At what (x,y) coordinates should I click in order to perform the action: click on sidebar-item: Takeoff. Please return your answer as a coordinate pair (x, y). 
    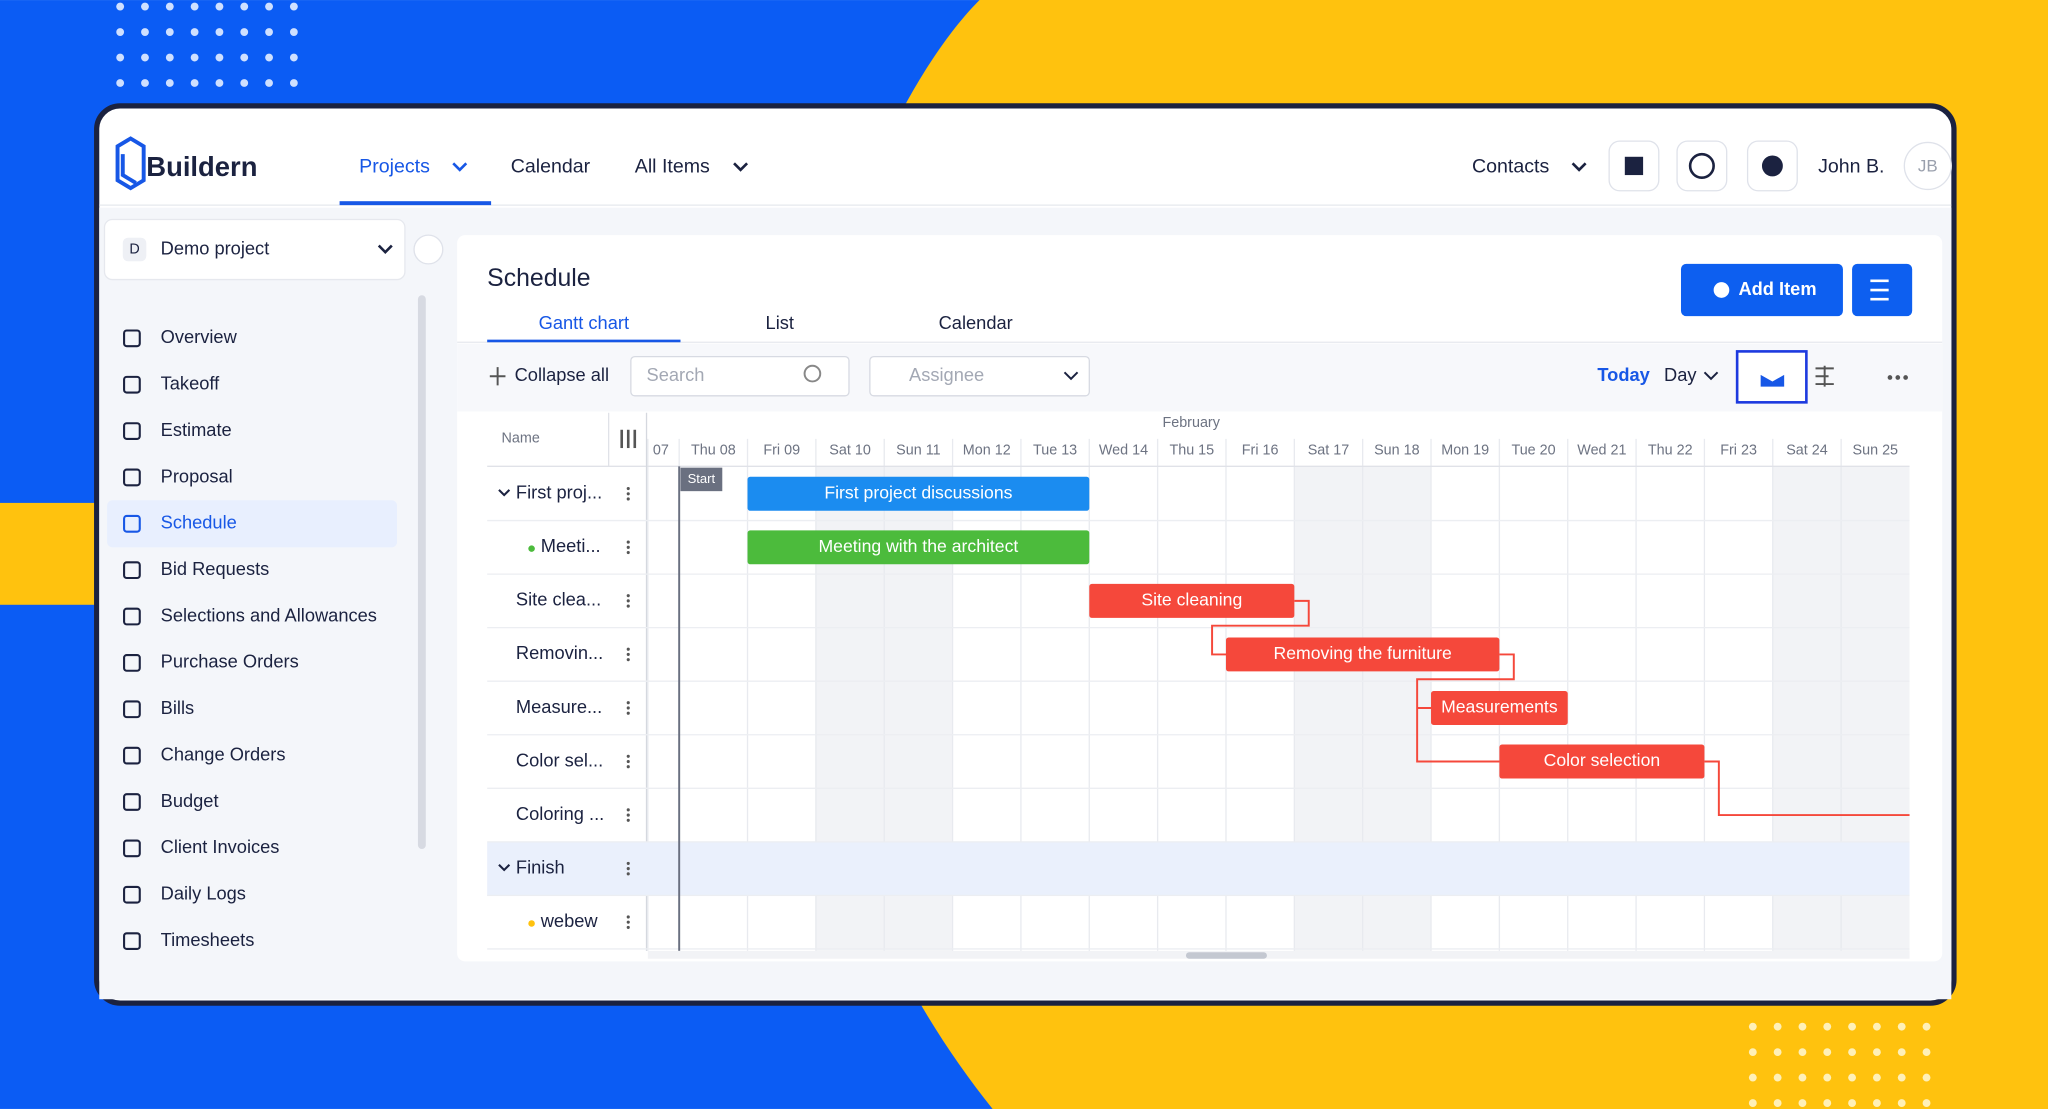
    Looking at the image, I should click on (190, 383).